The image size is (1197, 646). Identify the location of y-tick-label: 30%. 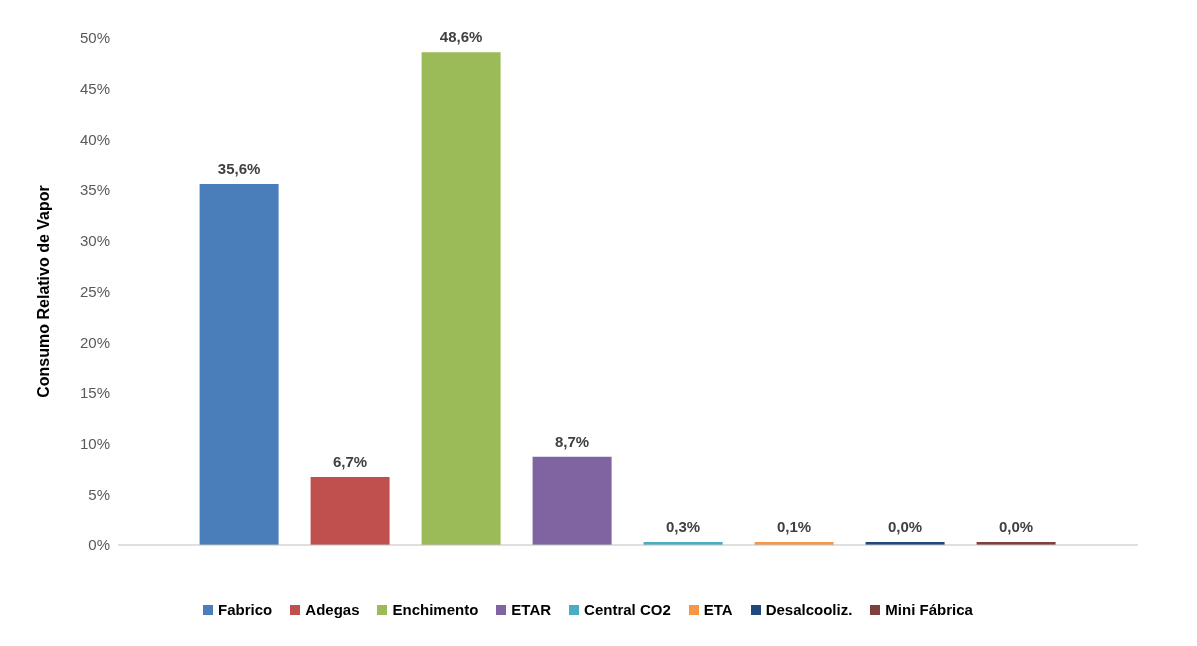
(94, 241).